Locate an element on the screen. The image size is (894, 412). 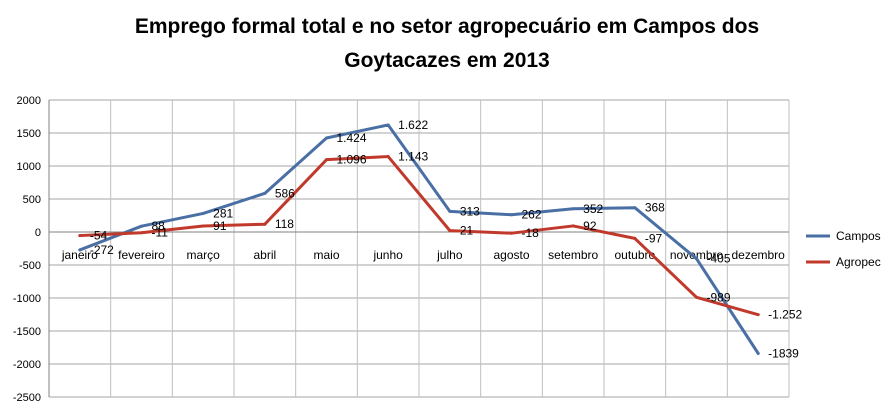
data-label-agropec: 91 is located at coordinates (220, 226).